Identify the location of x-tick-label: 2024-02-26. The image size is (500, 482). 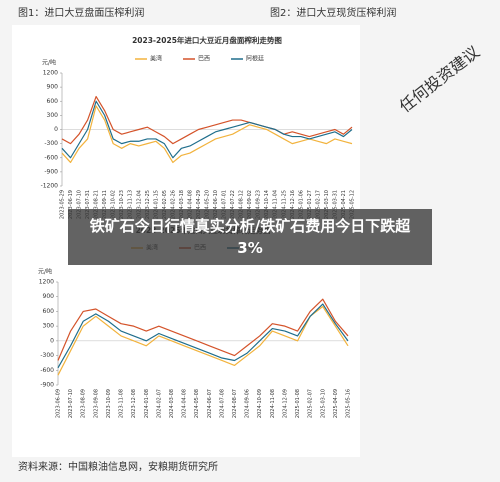
(173, 204).